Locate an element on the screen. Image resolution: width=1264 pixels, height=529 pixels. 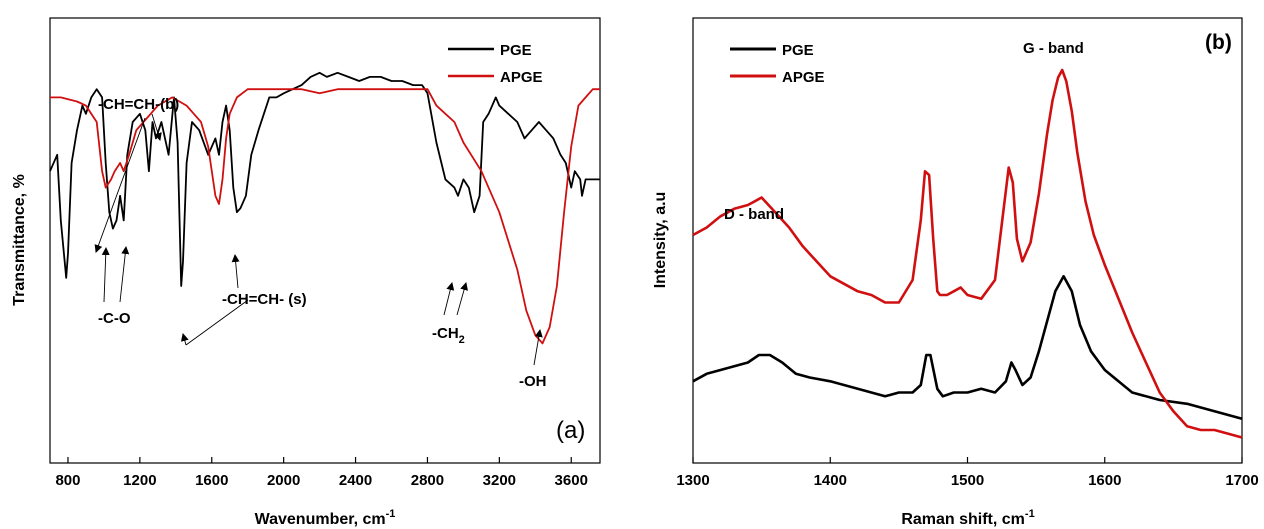
panel-b-x-ticks: 1300 1400 1500 1600 1700 is located at coordinates (967, 473).